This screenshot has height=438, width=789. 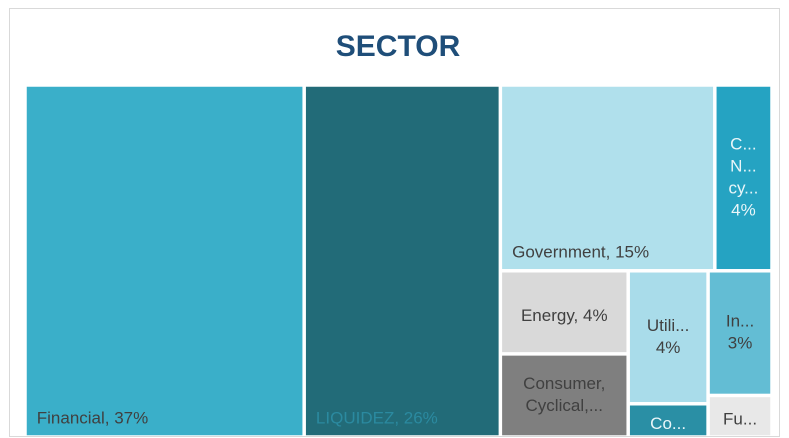 What do you see at coordinates (740, 343) in the screenshot?
I see `tile-label: 3%` at bounding box center [740, 343].